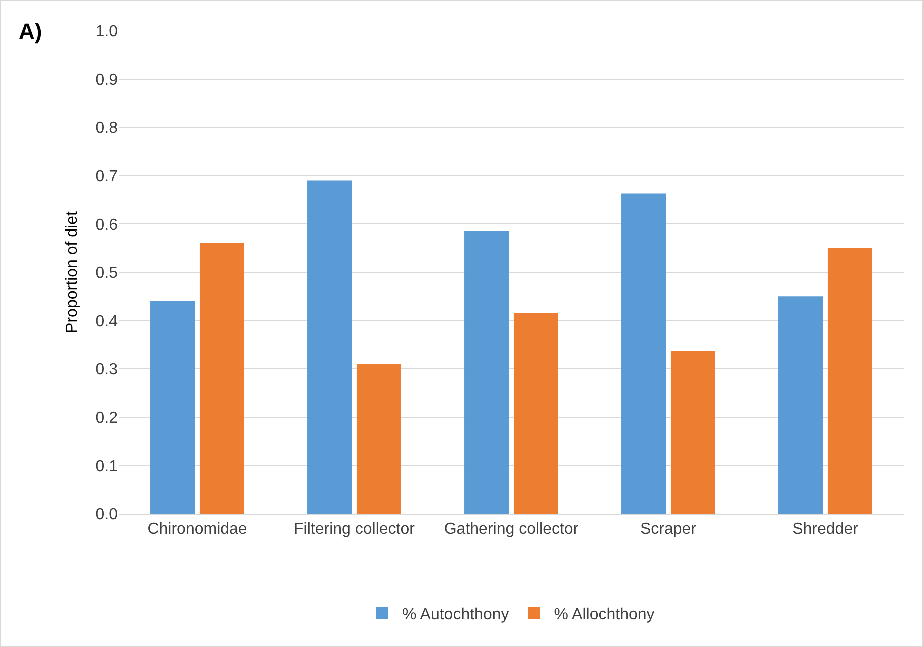  I want to click on y-tick-label: 0.1, so click(107, 467).